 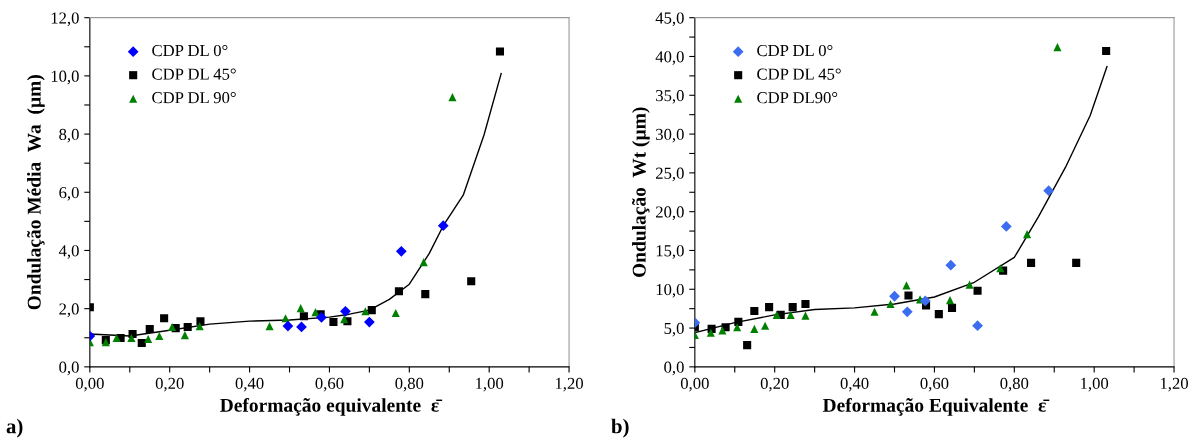 I want to click on y-tick-label: 45,0, so click(x=669, y=19).